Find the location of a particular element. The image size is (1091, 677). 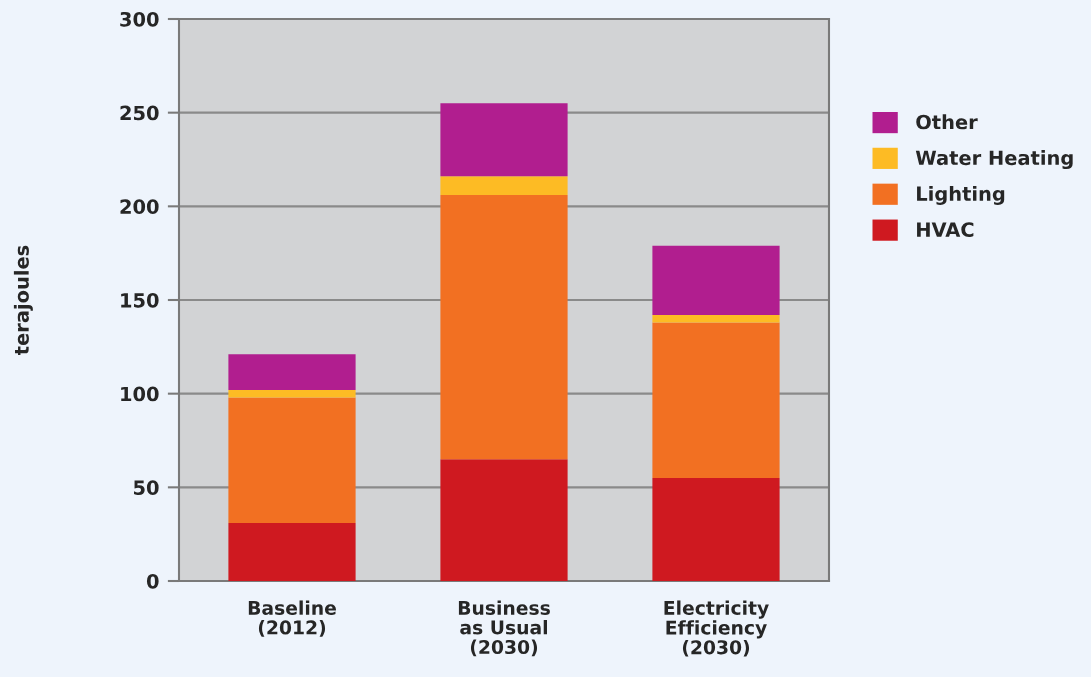

y-tick-label: 200 is located at coordinates (139, 206).